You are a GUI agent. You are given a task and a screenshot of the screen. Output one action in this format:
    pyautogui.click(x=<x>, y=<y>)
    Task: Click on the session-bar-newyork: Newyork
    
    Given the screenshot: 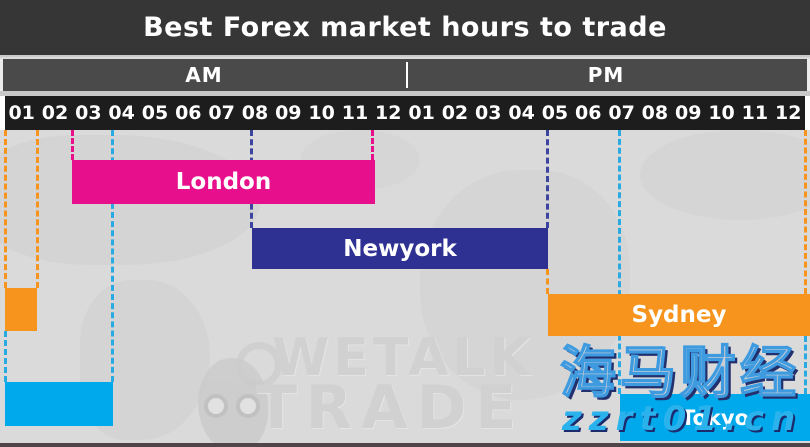 What is the action you would take?
    pyautogui.click(x=400, y=248)
    